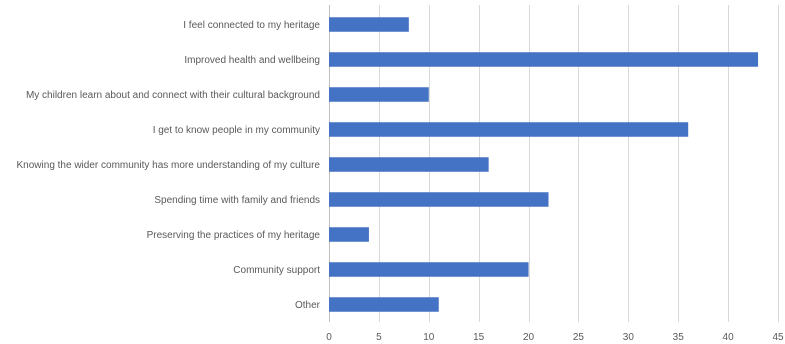 The image size is (785, 344). I want to click on x-tick-label-20: 20, so click(529, 337).